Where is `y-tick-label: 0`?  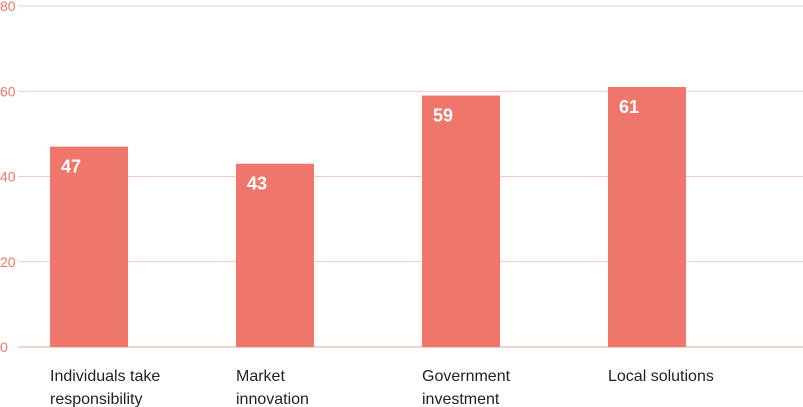 y-tick-label: 0 is located at coordinates (4, 347).